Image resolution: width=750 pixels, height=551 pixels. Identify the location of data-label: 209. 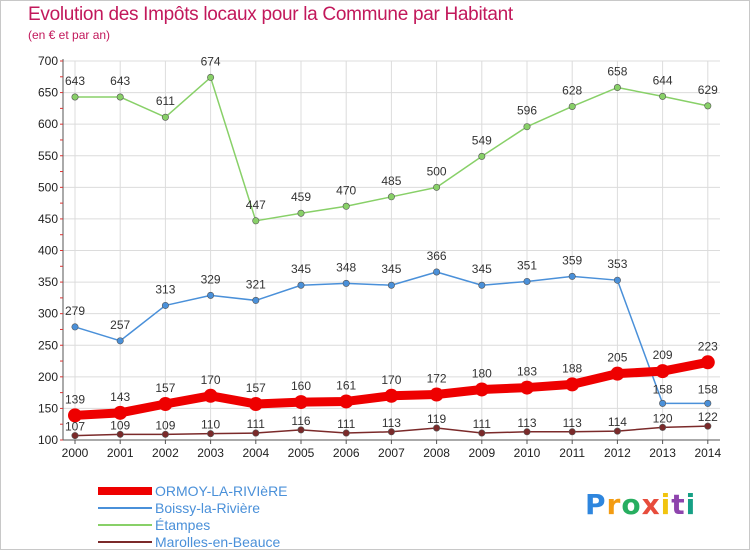
(663, 355).